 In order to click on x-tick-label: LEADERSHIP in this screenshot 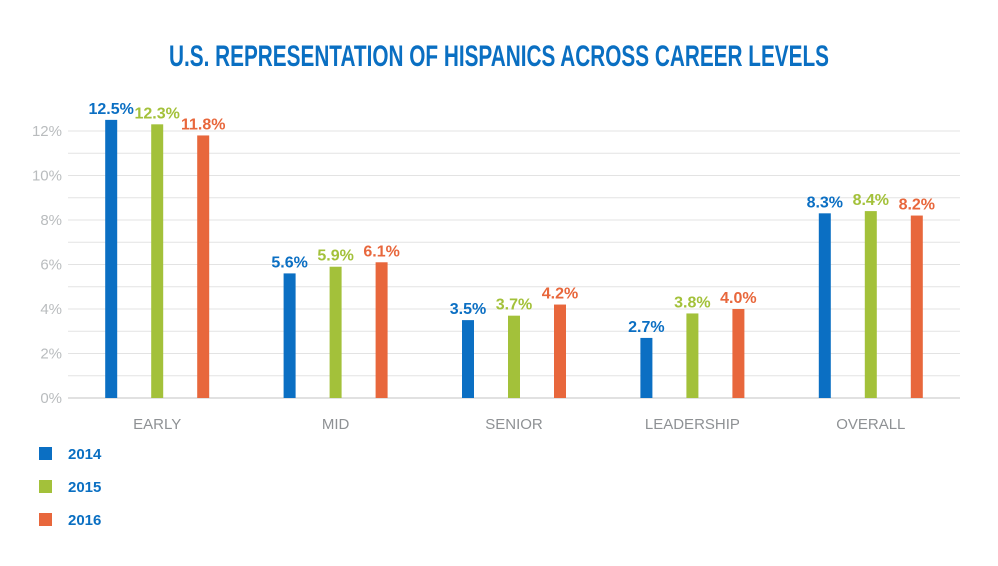, I will do `click(692, 424)`.